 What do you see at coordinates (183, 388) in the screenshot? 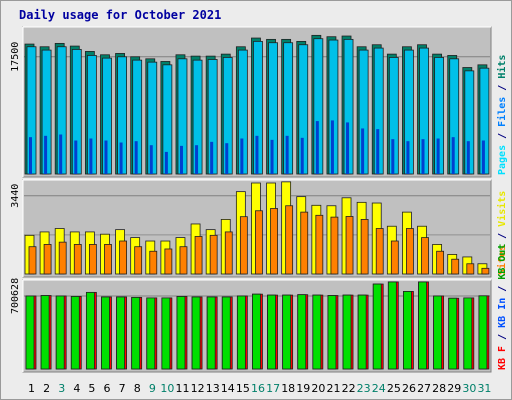
I see `x-tick-label: 11` at bounding box center [183, 388].